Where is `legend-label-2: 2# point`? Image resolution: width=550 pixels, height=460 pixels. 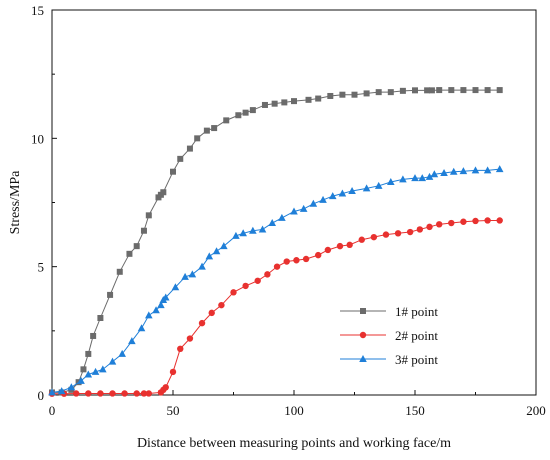
legend-label-2: 2# point is located at coordinates (416, 335).